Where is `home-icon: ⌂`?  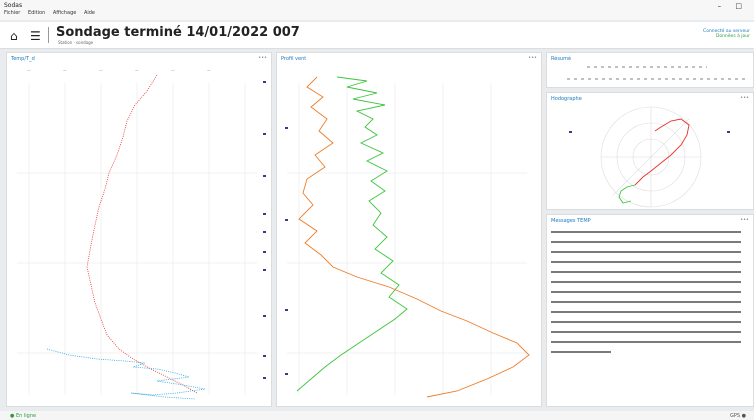 home-icon: ⌂ is located at coordinates (14, 36).